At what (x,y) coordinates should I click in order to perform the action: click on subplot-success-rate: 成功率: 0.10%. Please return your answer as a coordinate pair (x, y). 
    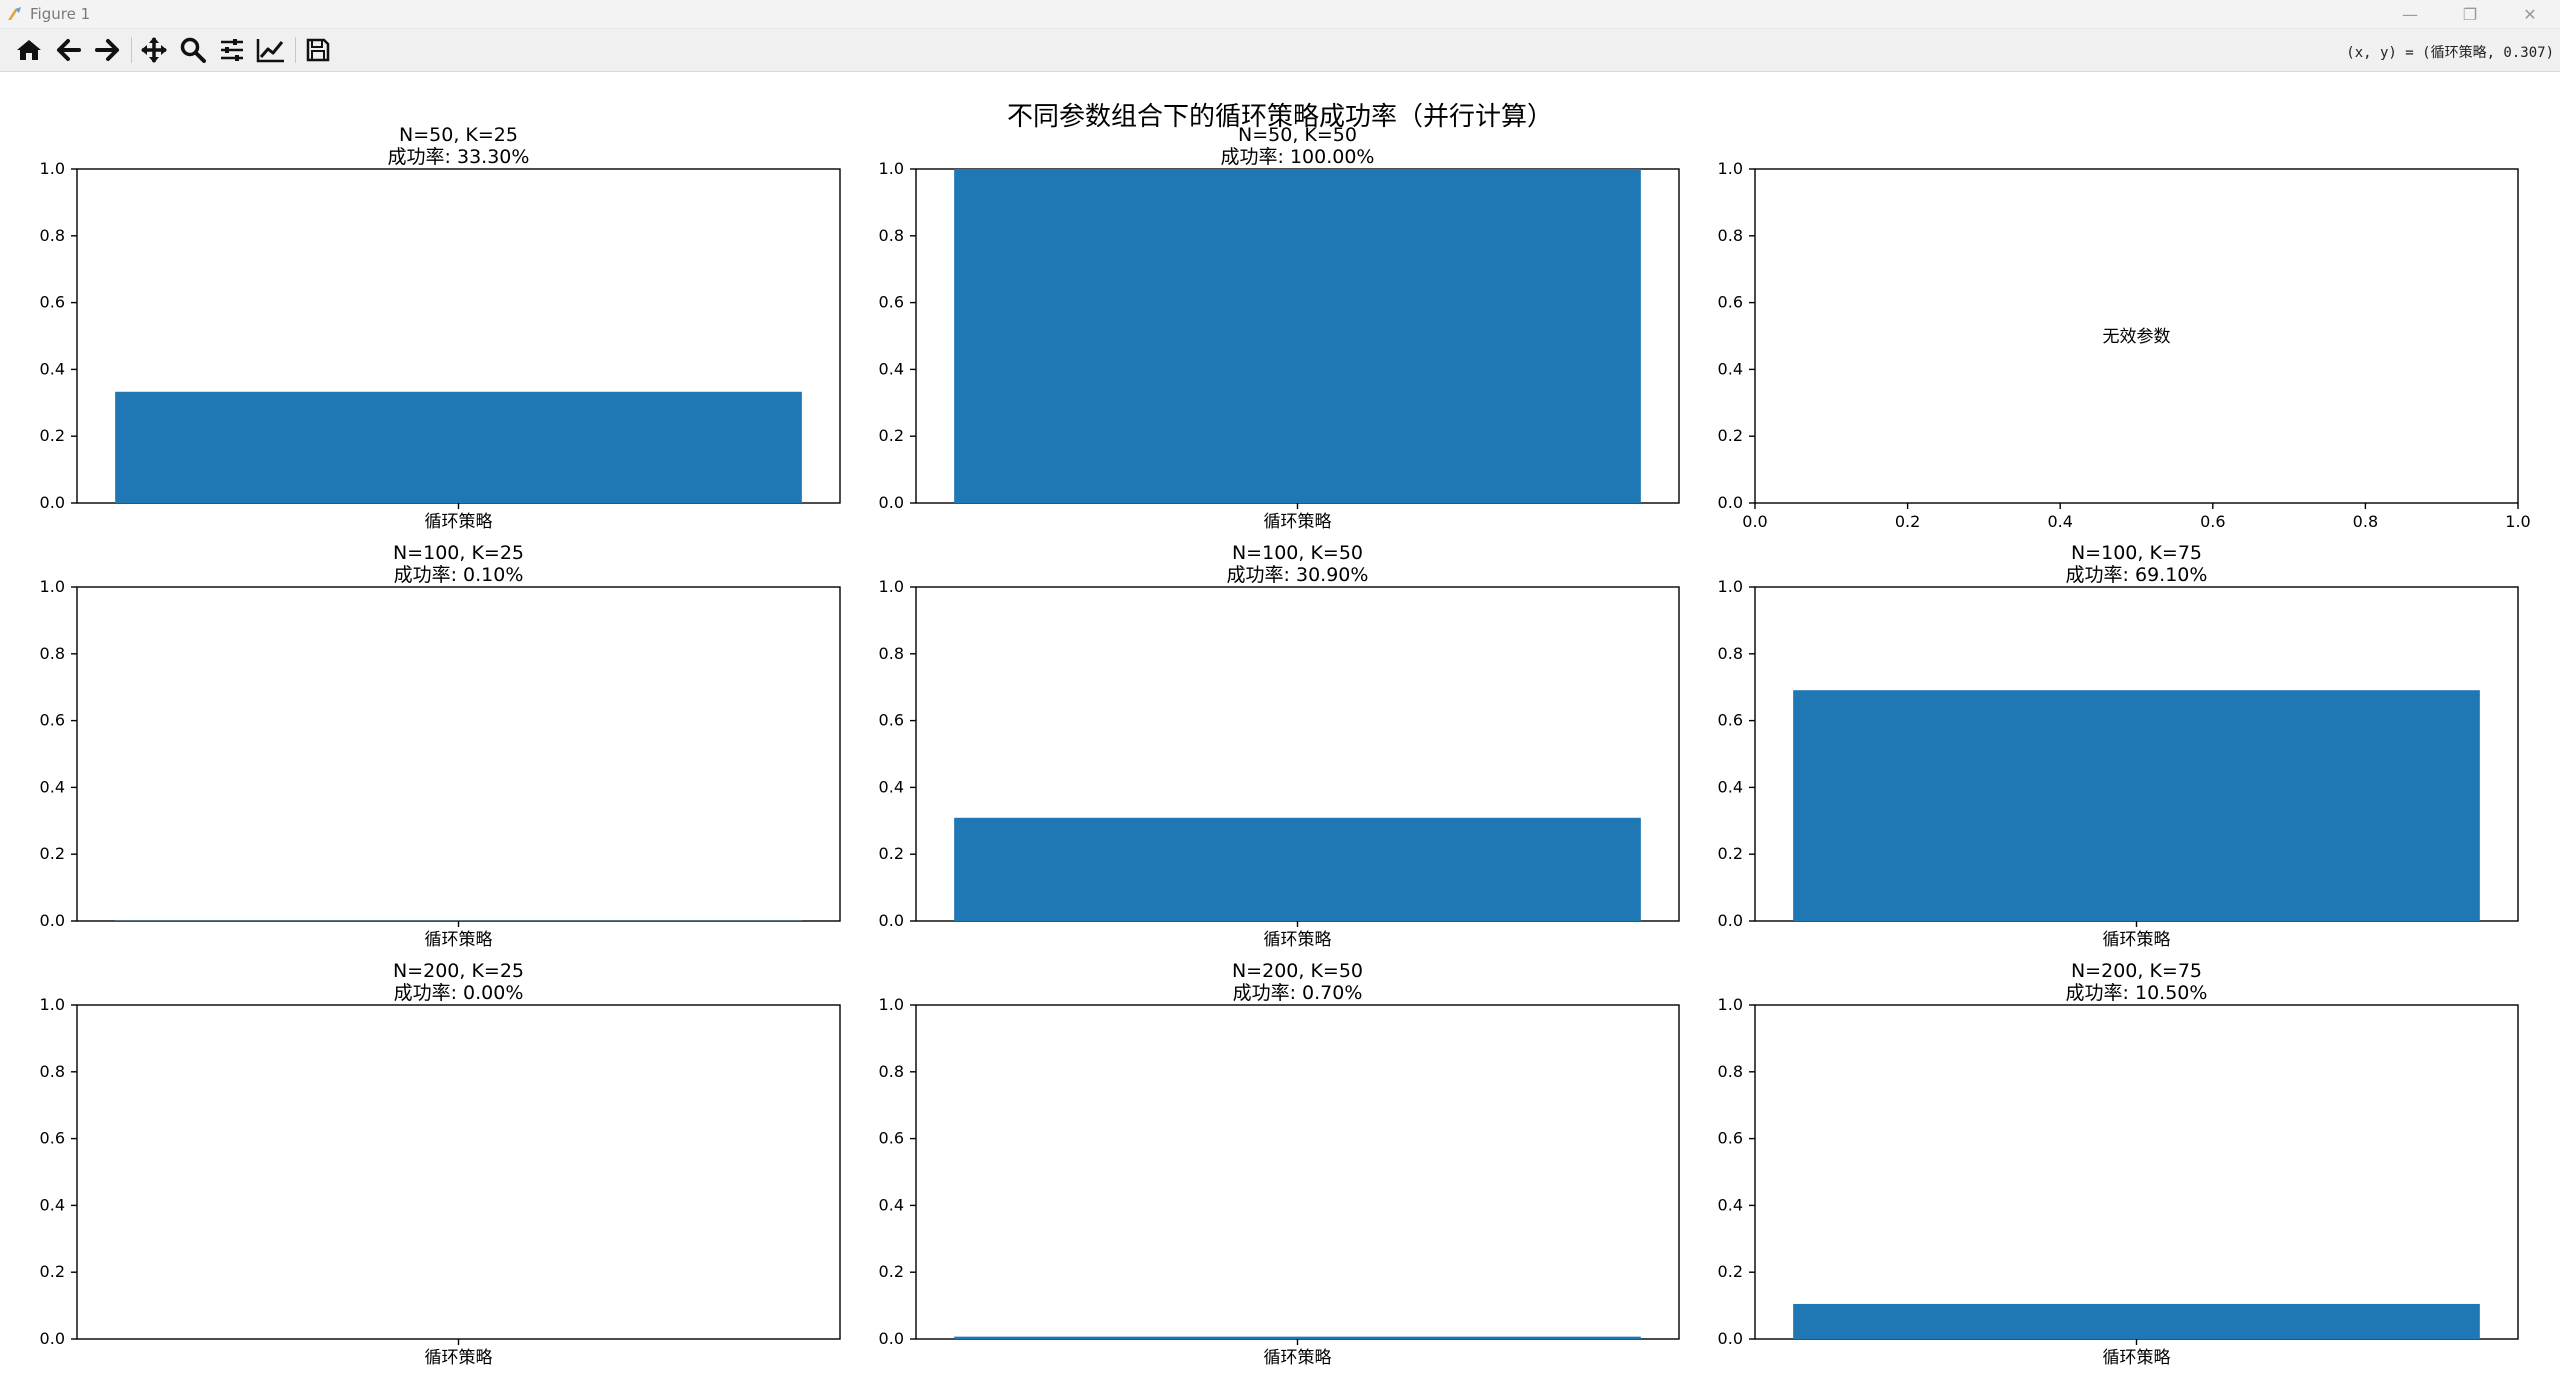
    Looking at the image, I should click on (459, 575).